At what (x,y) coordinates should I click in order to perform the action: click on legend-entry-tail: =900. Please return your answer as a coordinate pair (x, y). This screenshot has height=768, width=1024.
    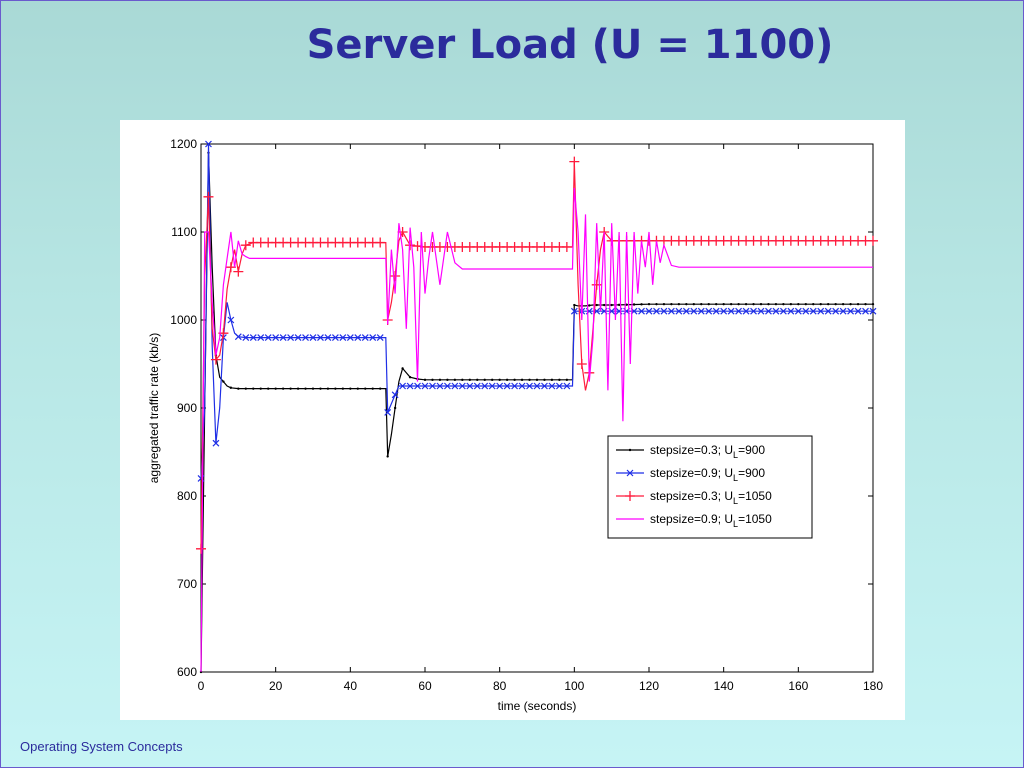
    Looking at the image, I should click on (751, 473).